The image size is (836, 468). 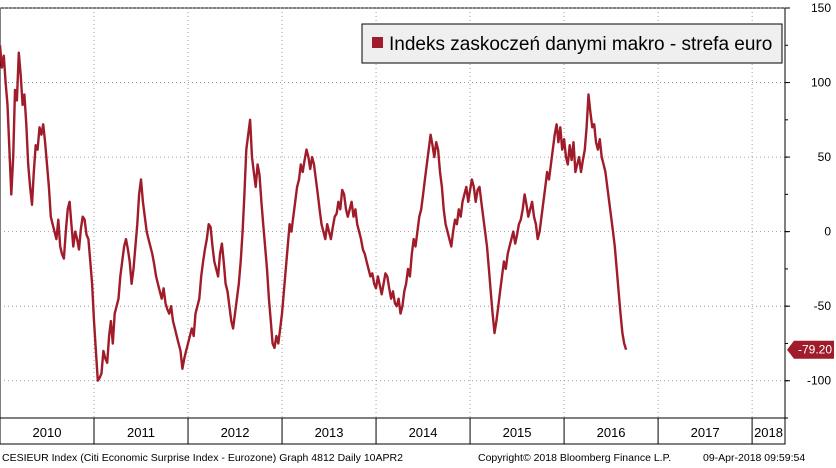 I want to click on last-value-badge-shape, so click(x=810, y=349).